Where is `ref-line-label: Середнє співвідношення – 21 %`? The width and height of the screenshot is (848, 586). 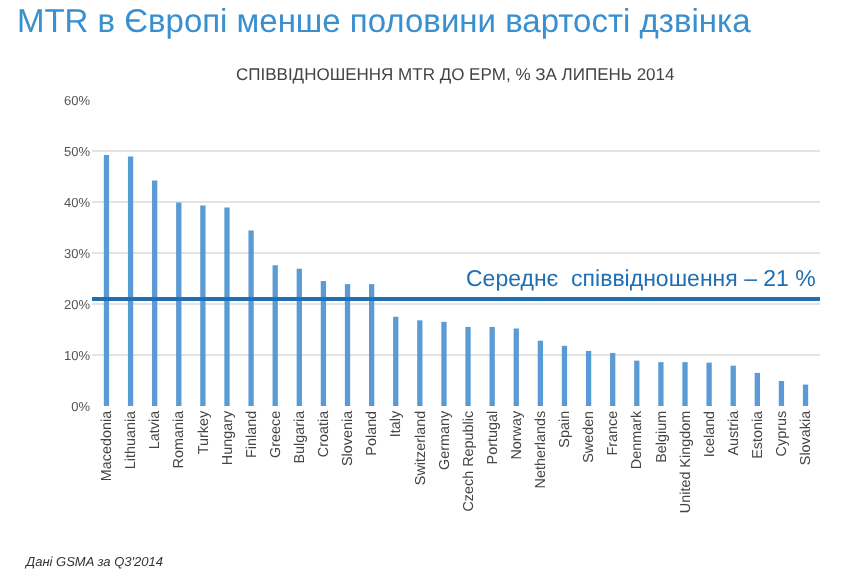
ref-line-label: Середнє співвідношення – 21 % is located at coordinates (641, 280).